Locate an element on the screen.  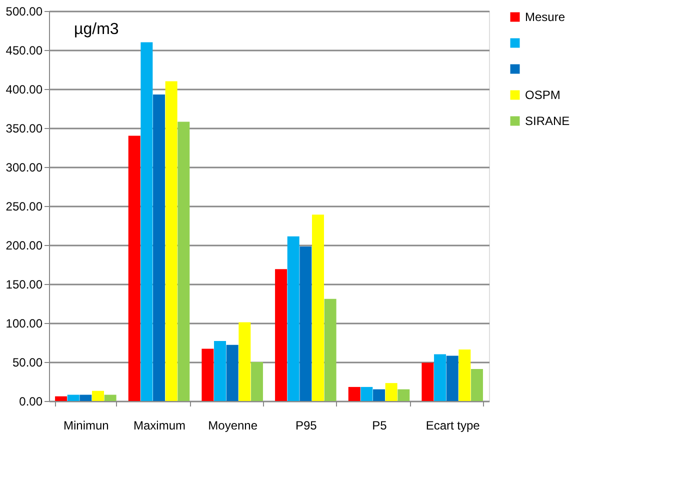
y-tick-label: 250.00 is located at coordinates (24, 207).